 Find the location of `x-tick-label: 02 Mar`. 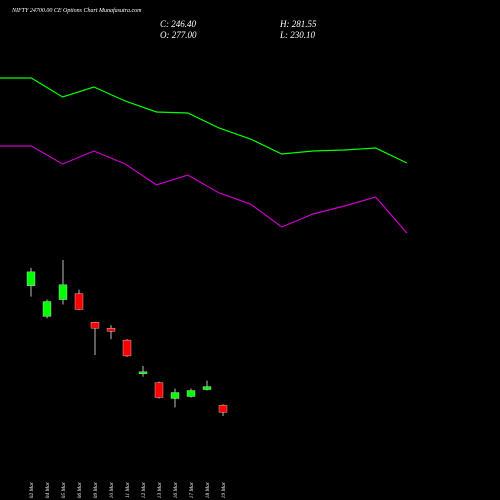

x-tick-label: 02 Mar is located at coordinates (32, 489).